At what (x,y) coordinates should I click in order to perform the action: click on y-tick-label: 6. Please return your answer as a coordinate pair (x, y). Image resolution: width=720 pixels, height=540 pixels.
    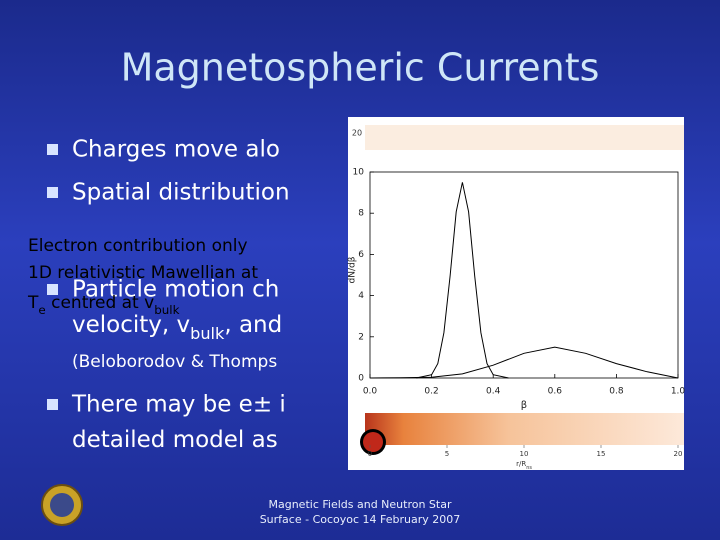
    Looking at the image, I should click on (361, 255).